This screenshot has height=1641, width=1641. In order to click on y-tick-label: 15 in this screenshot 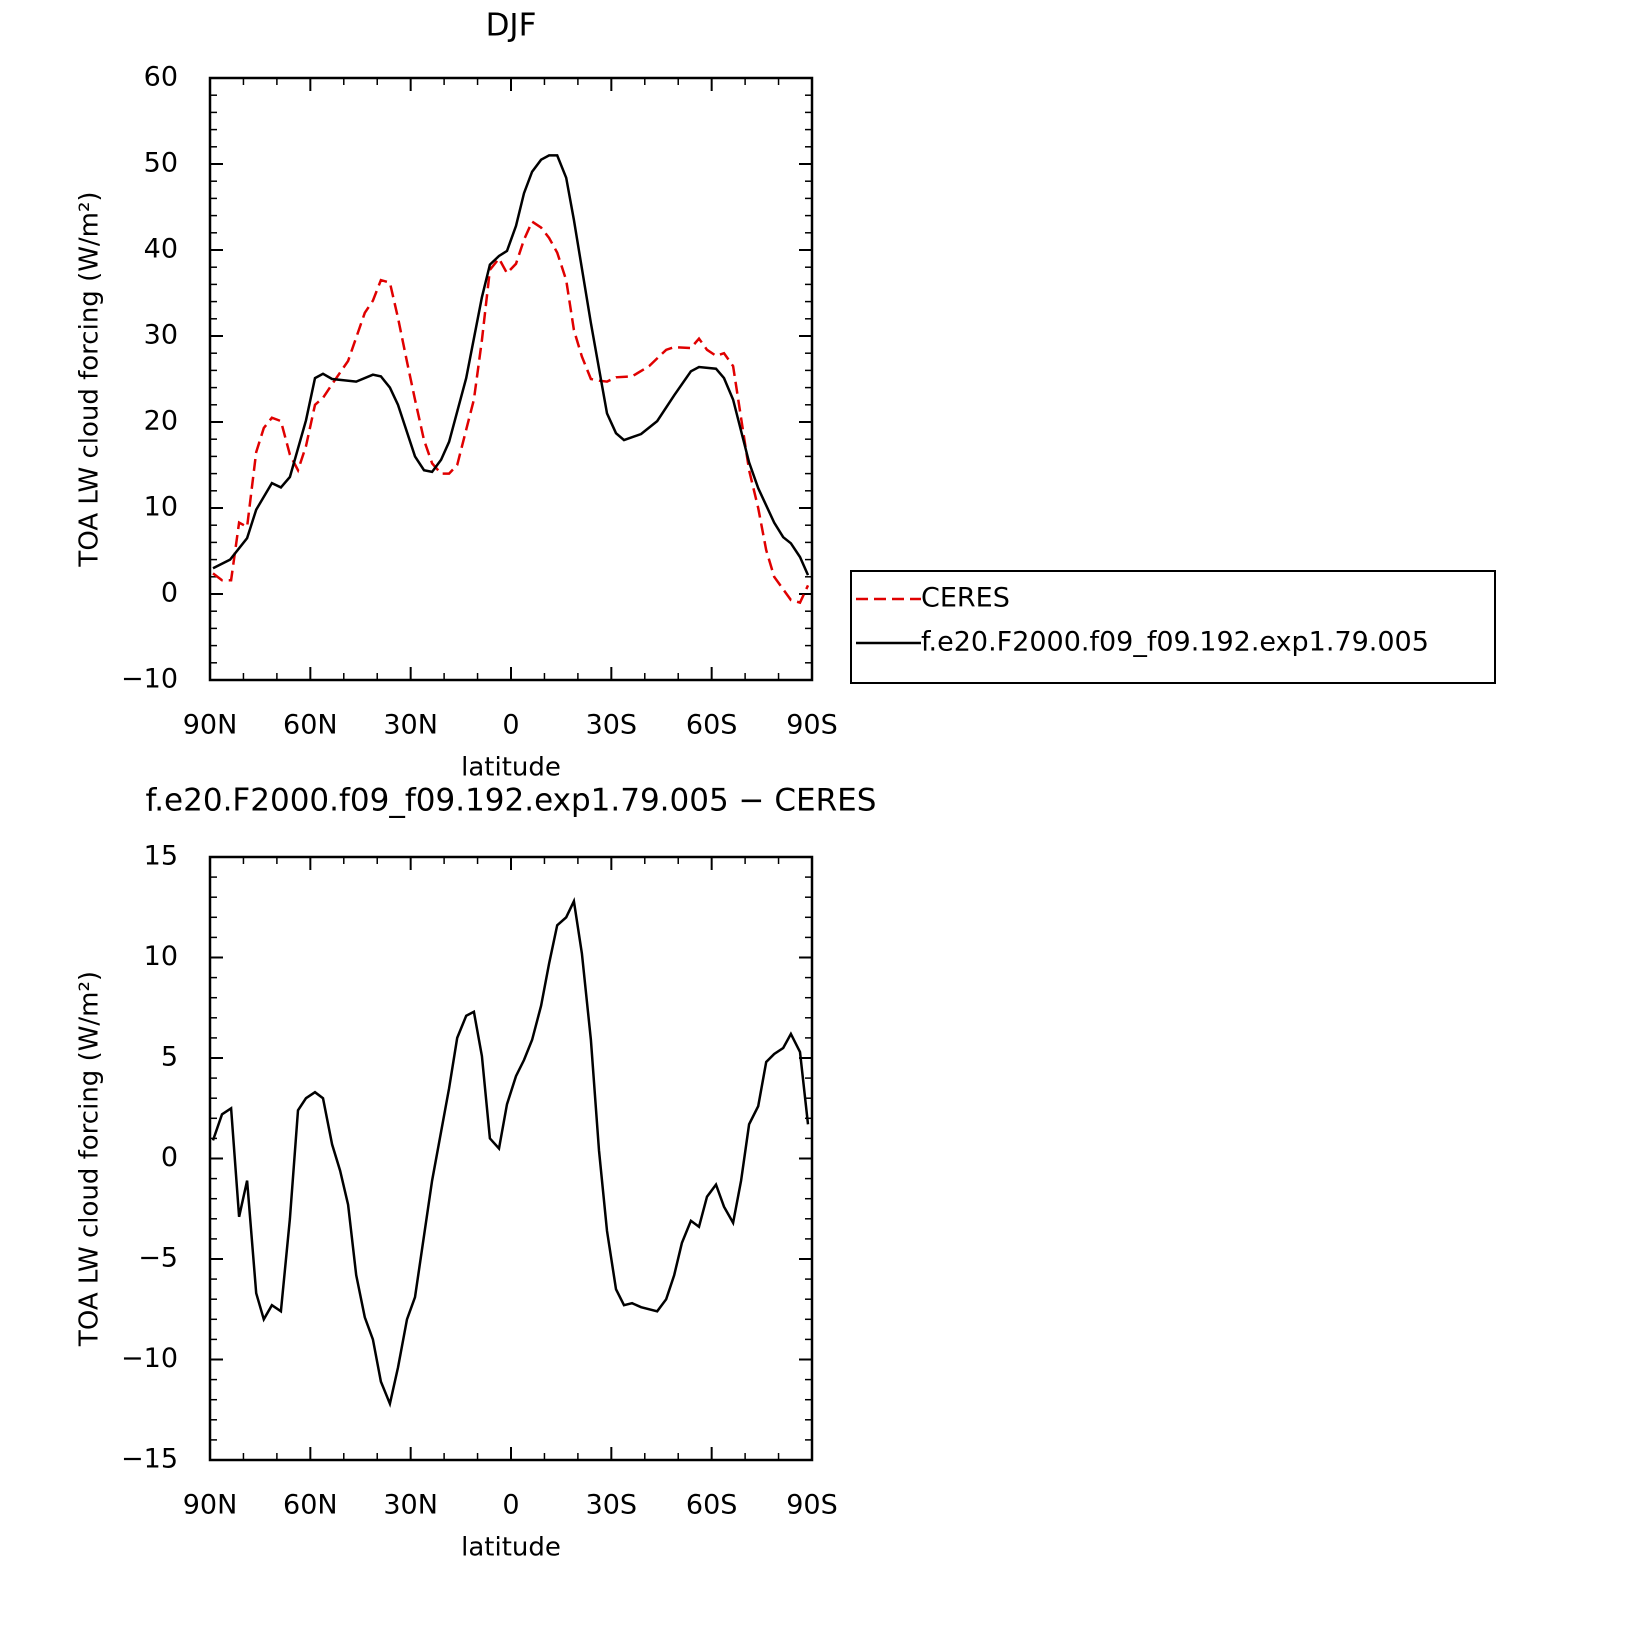, I will do `click(161, 856)`.